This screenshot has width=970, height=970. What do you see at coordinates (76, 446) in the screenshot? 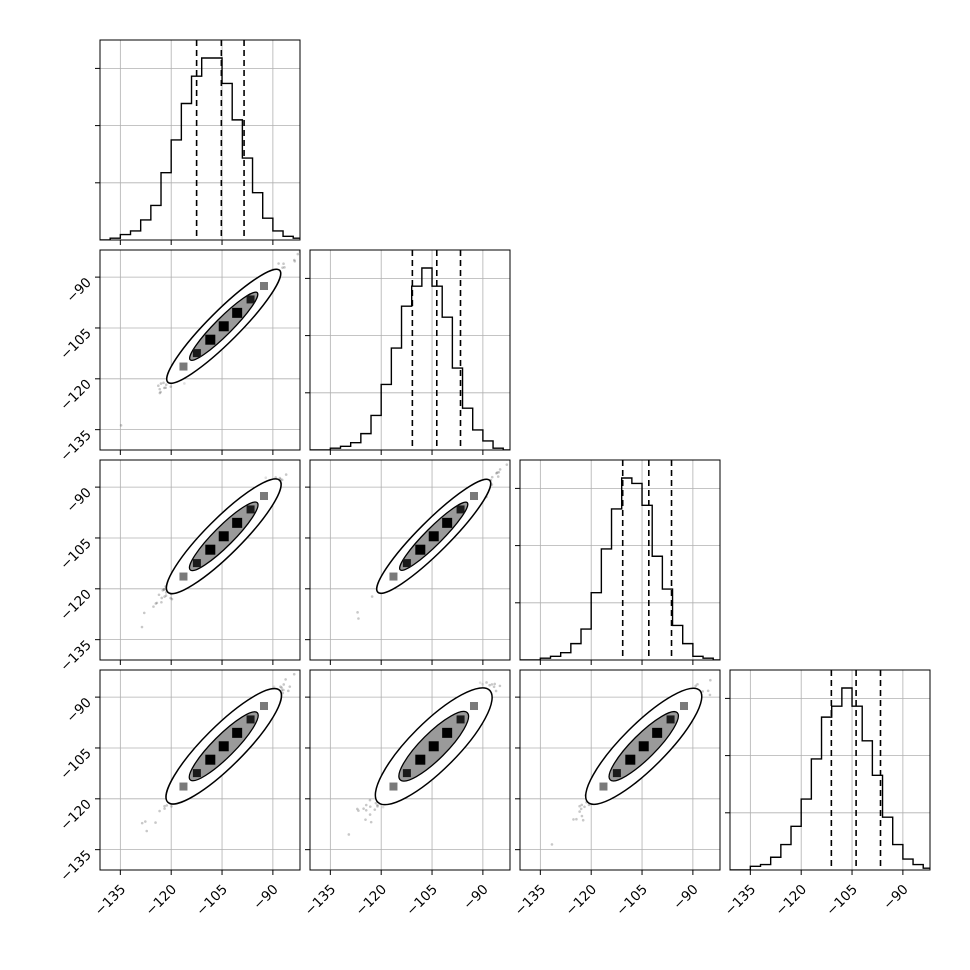
I see `y-tick-label: −135` at bounding box center [76, 446].